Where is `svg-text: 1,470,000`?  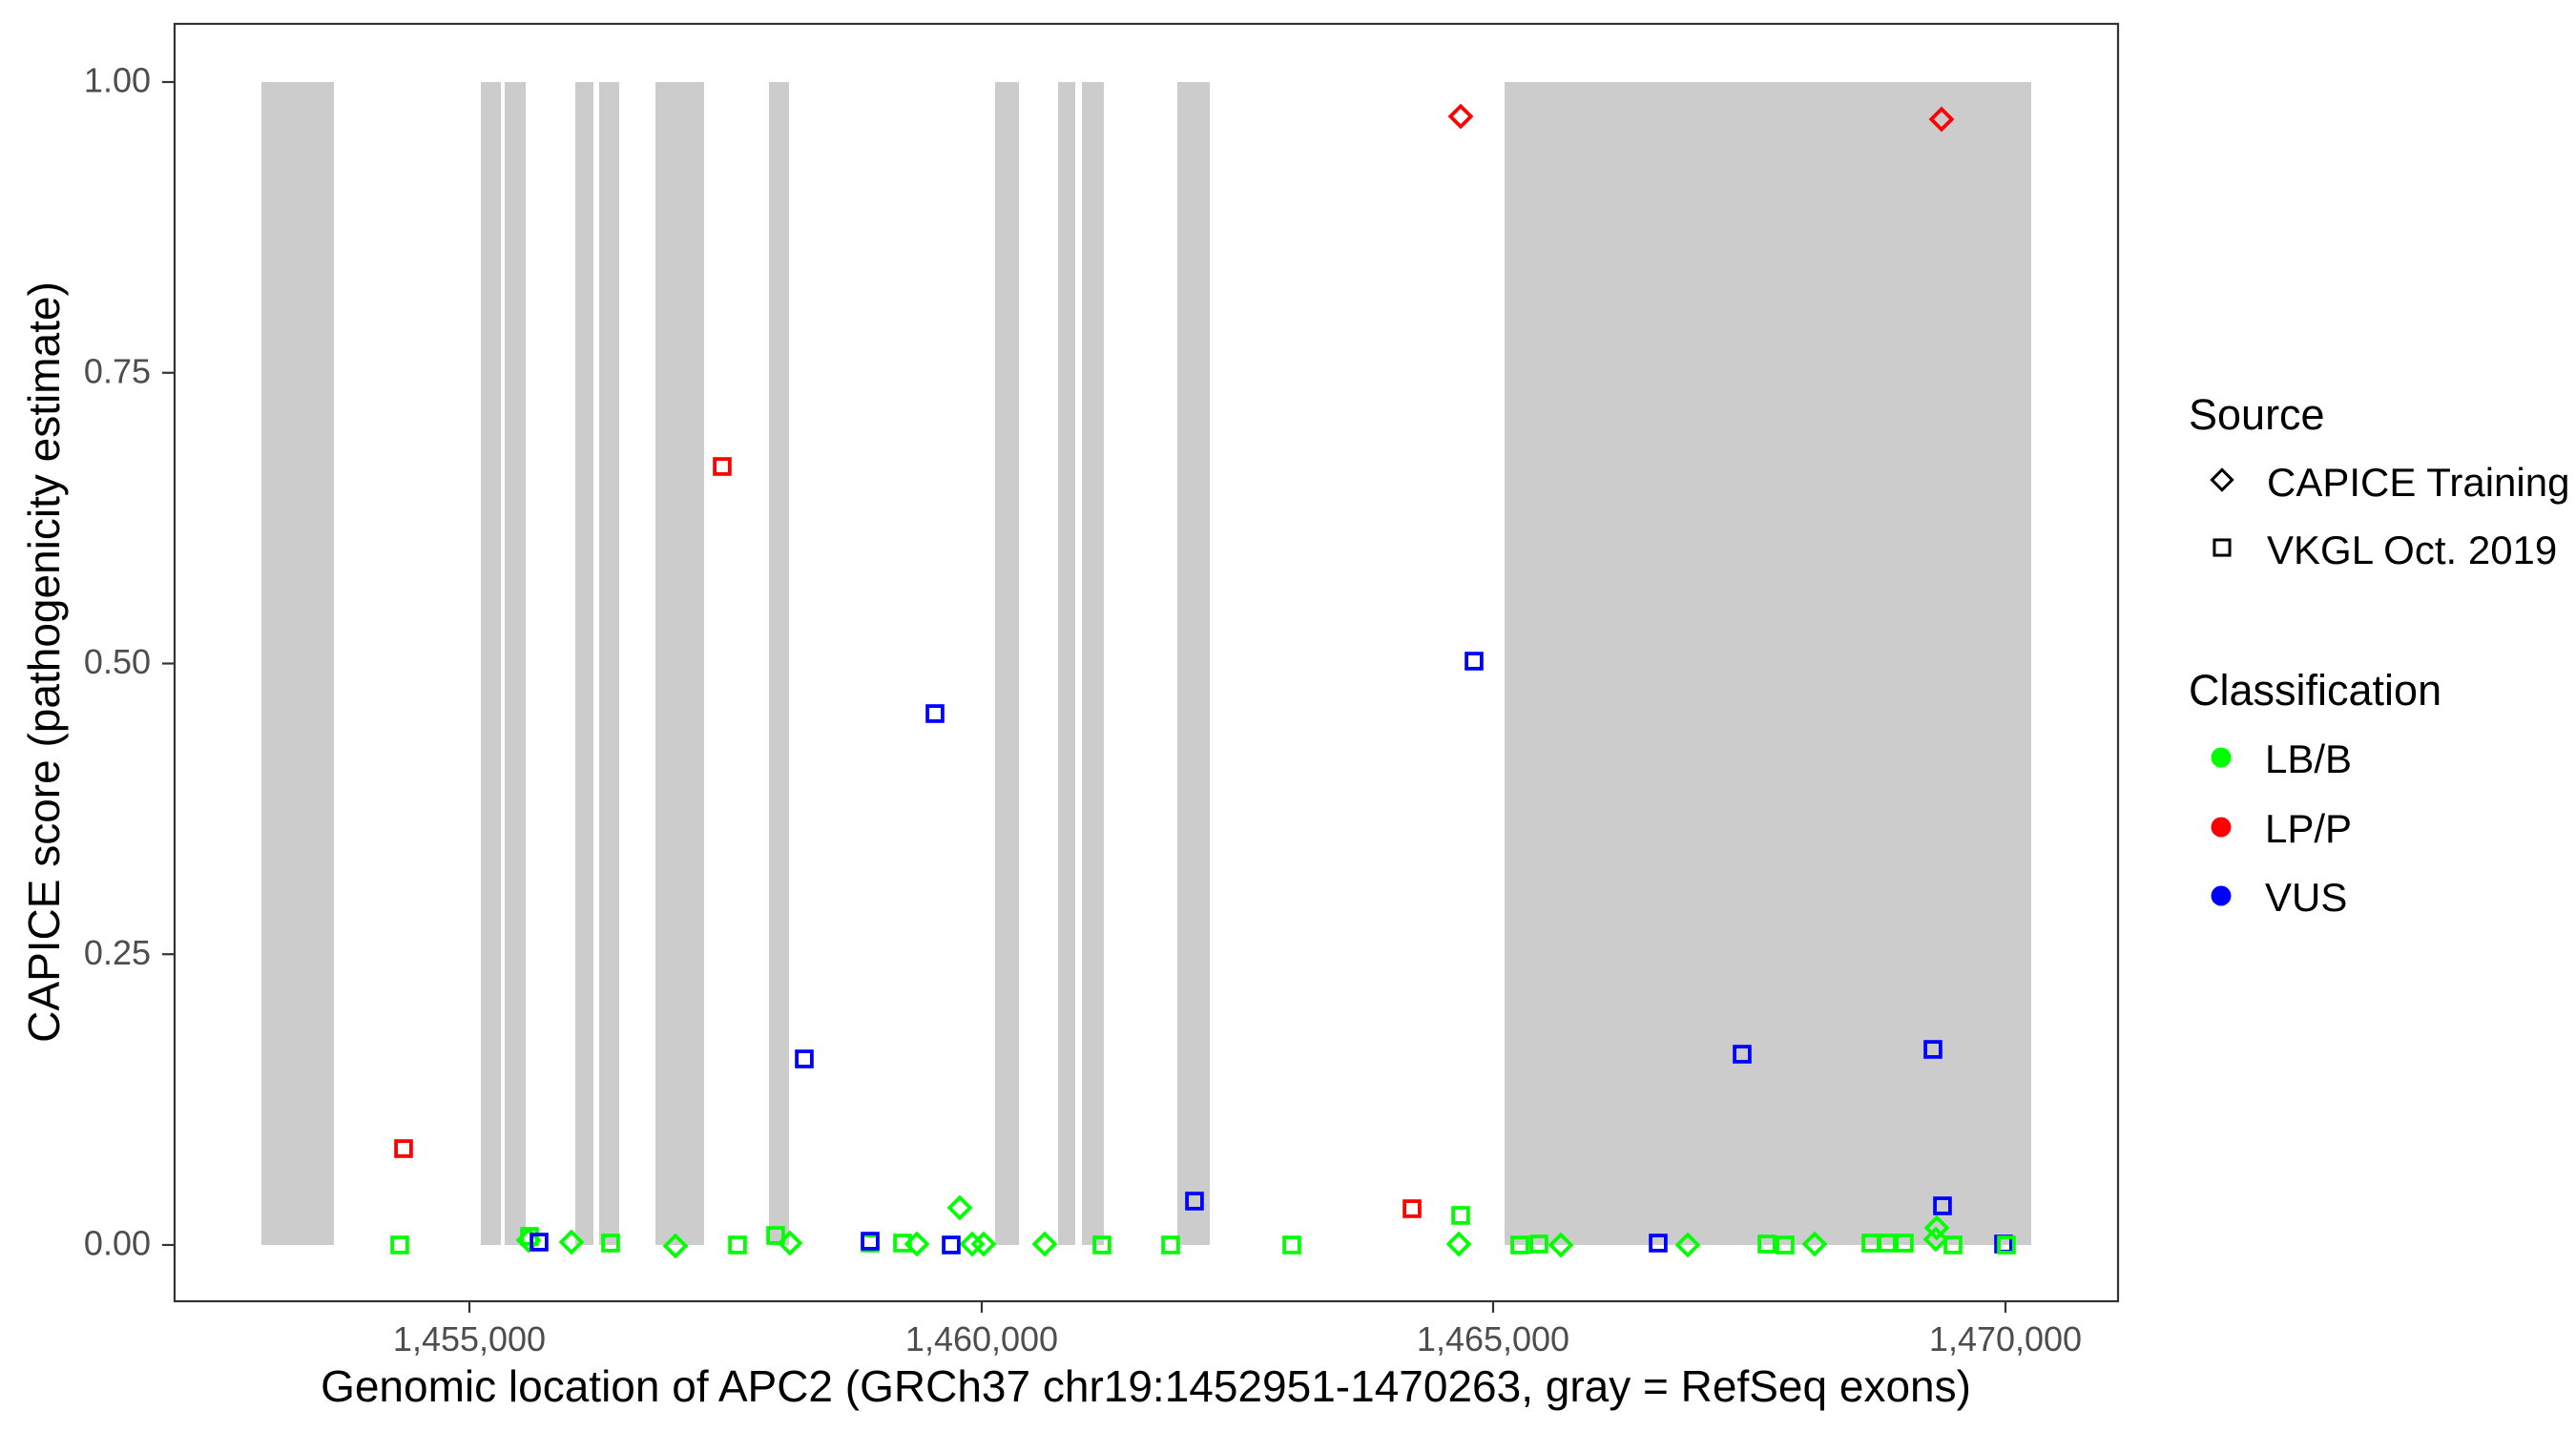 svg-text: 1,470,000 is located at coordinates (2005, 1338).